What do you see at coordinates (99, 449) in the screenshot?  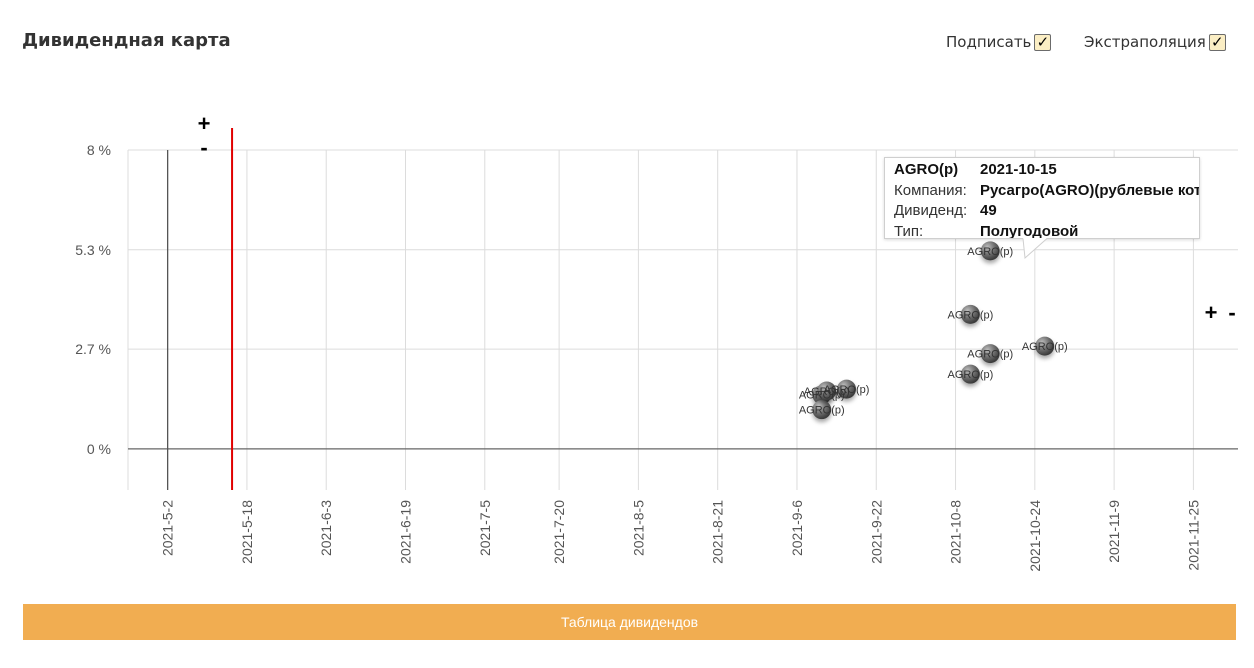 I see `y-tick-label: 0 %` at bounding box center [99, 449].